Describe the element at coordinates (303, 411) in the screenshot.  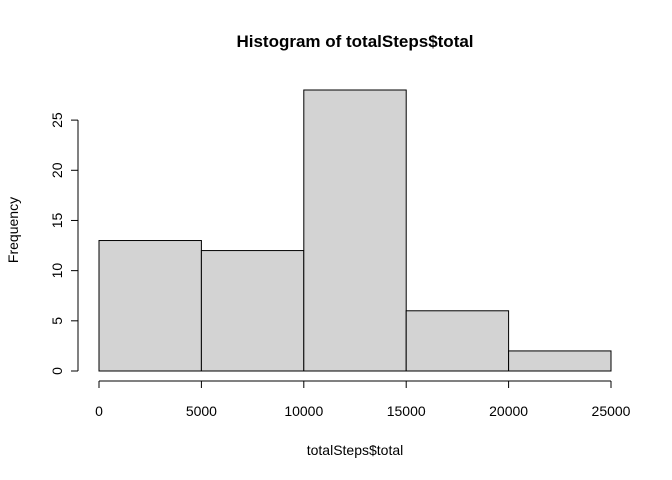
I see `x-tick-label-2: 10000` at that location.